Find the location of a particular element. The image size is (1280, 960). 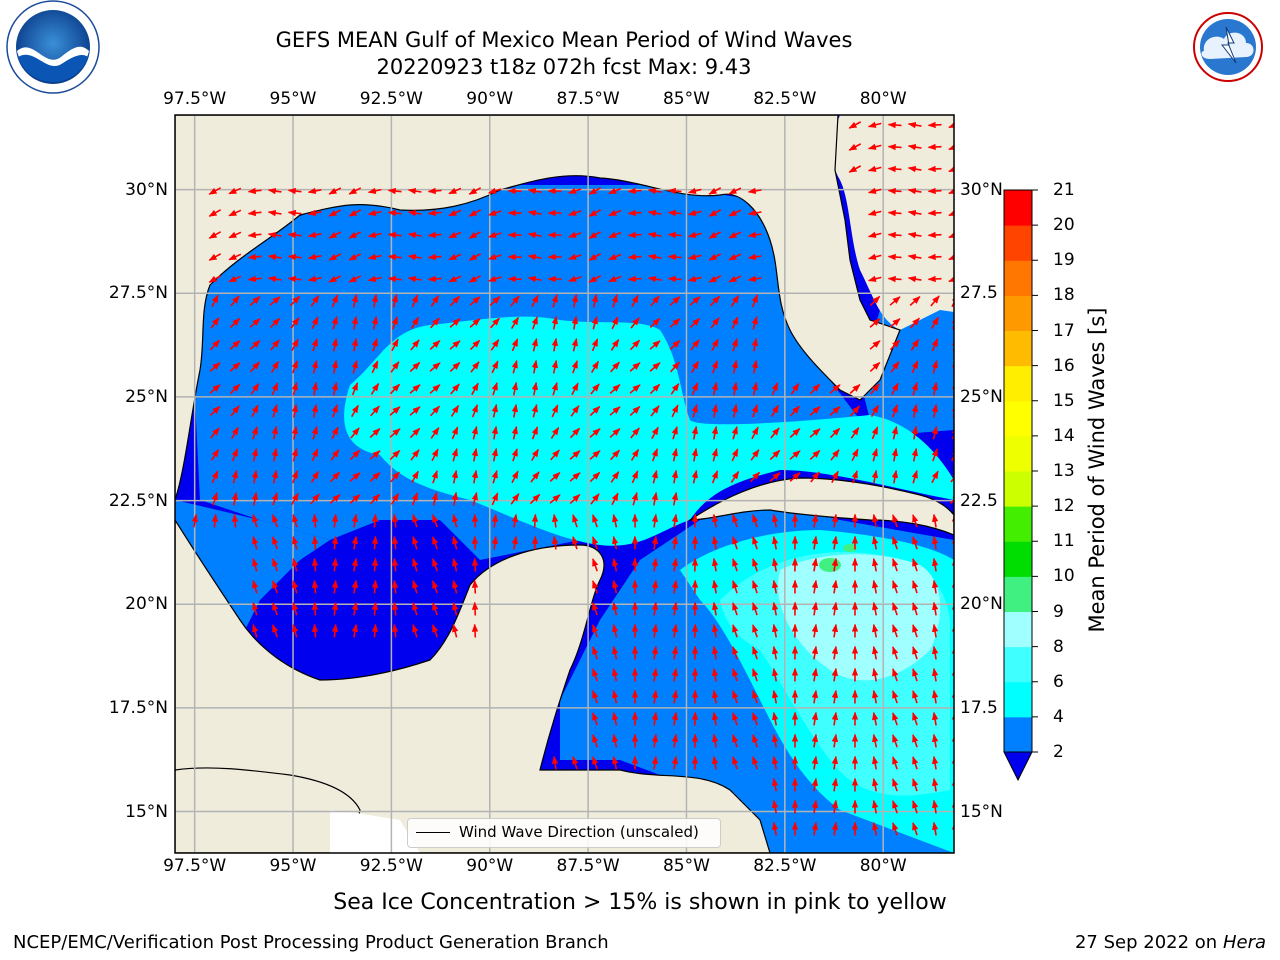

lon-label: 95°W is located at coordinates (293, 866).